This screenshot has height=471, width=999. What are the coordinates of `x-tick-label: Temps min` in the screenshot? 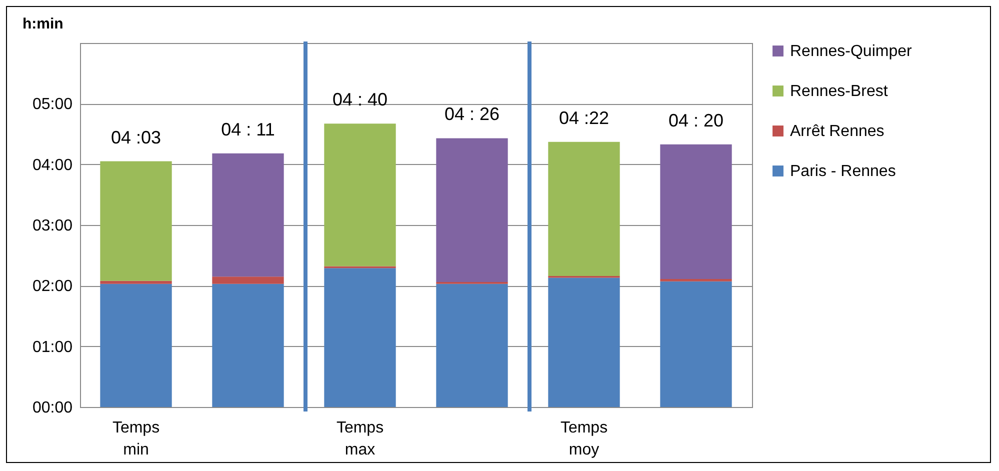 It's located at (136, 439).